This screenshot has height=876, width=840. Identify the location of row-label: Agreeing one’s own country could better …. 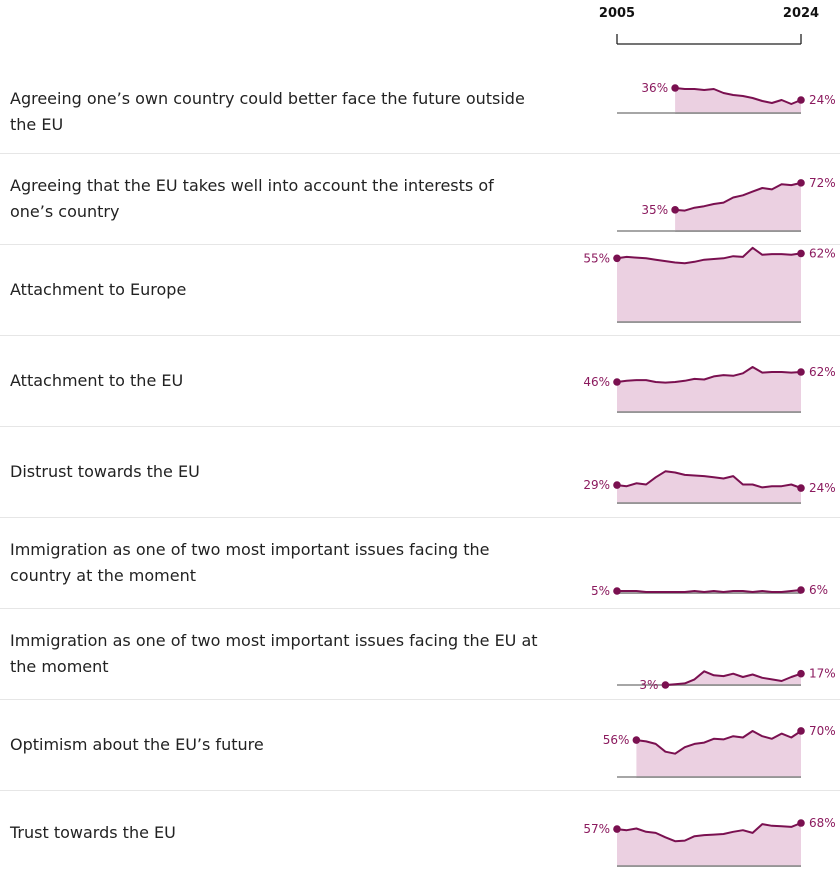
(267, 111).